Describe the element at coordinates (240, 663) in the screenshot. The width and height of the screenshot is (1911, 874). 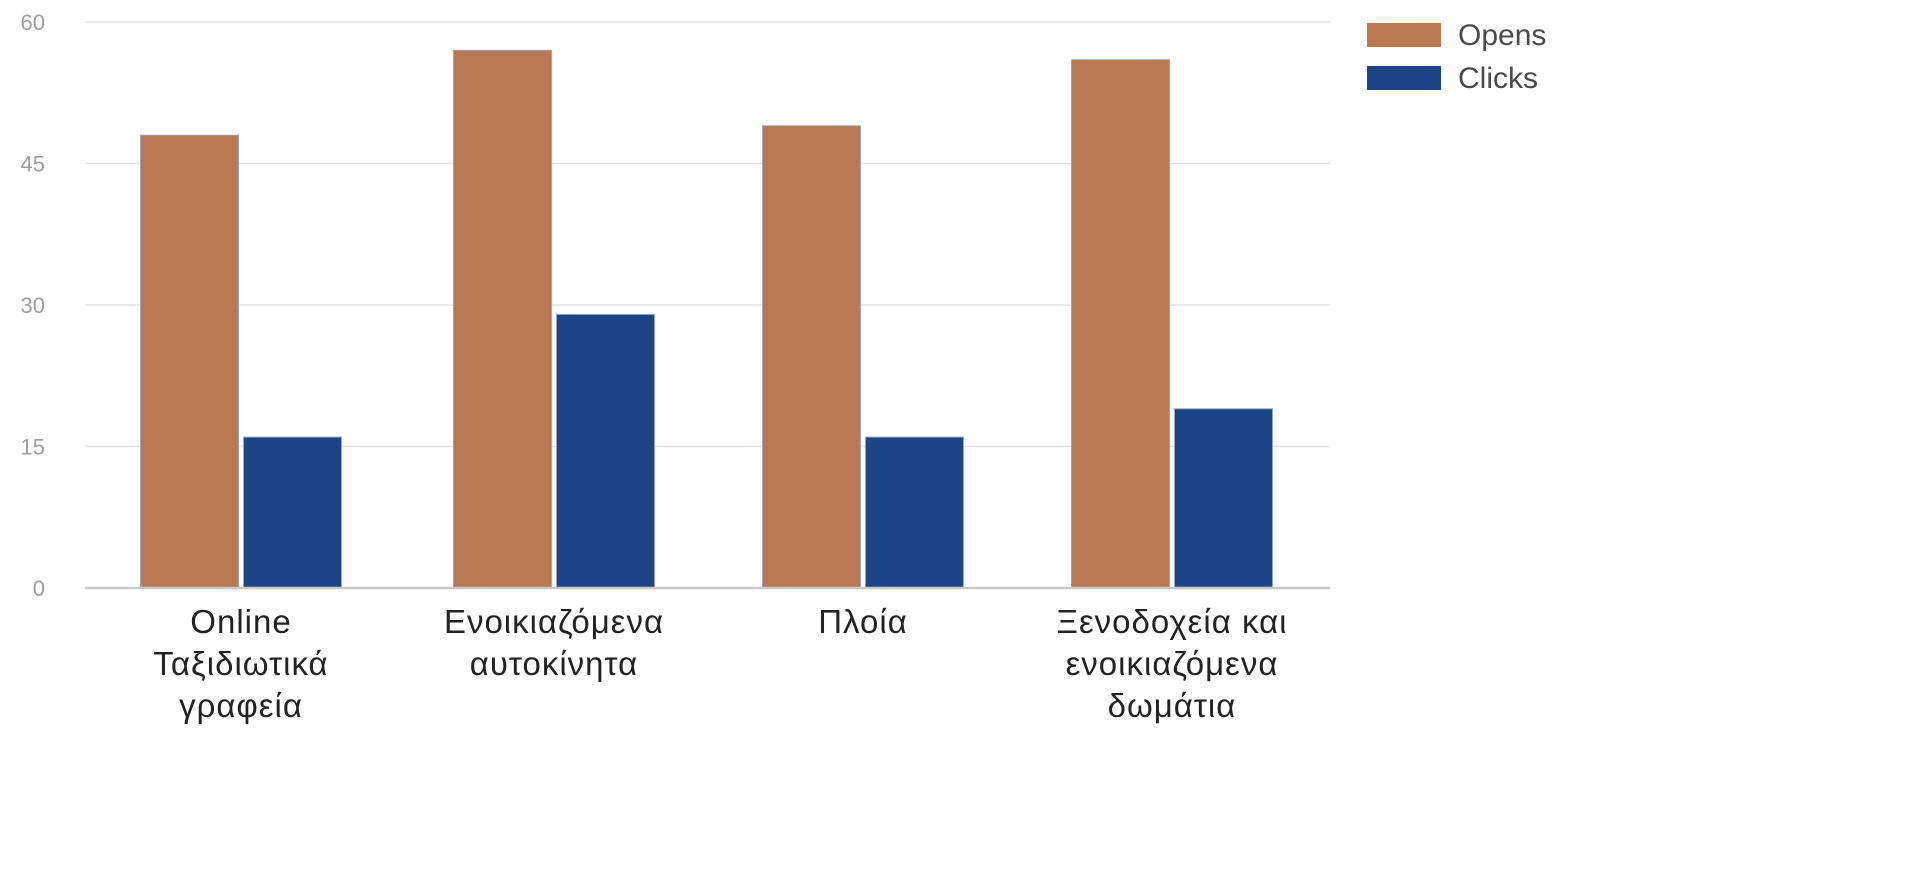
I see `x-tick-label: Ταξιδιωτικά` at that location.